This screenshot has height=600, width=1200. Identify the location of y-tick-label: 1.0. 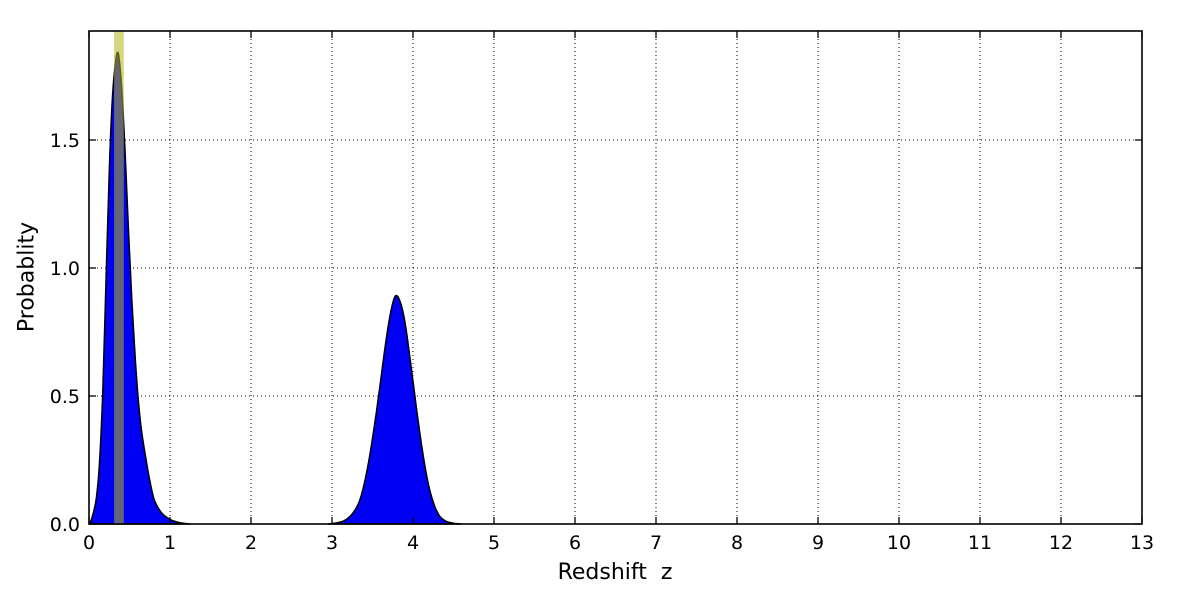
(65, 269).